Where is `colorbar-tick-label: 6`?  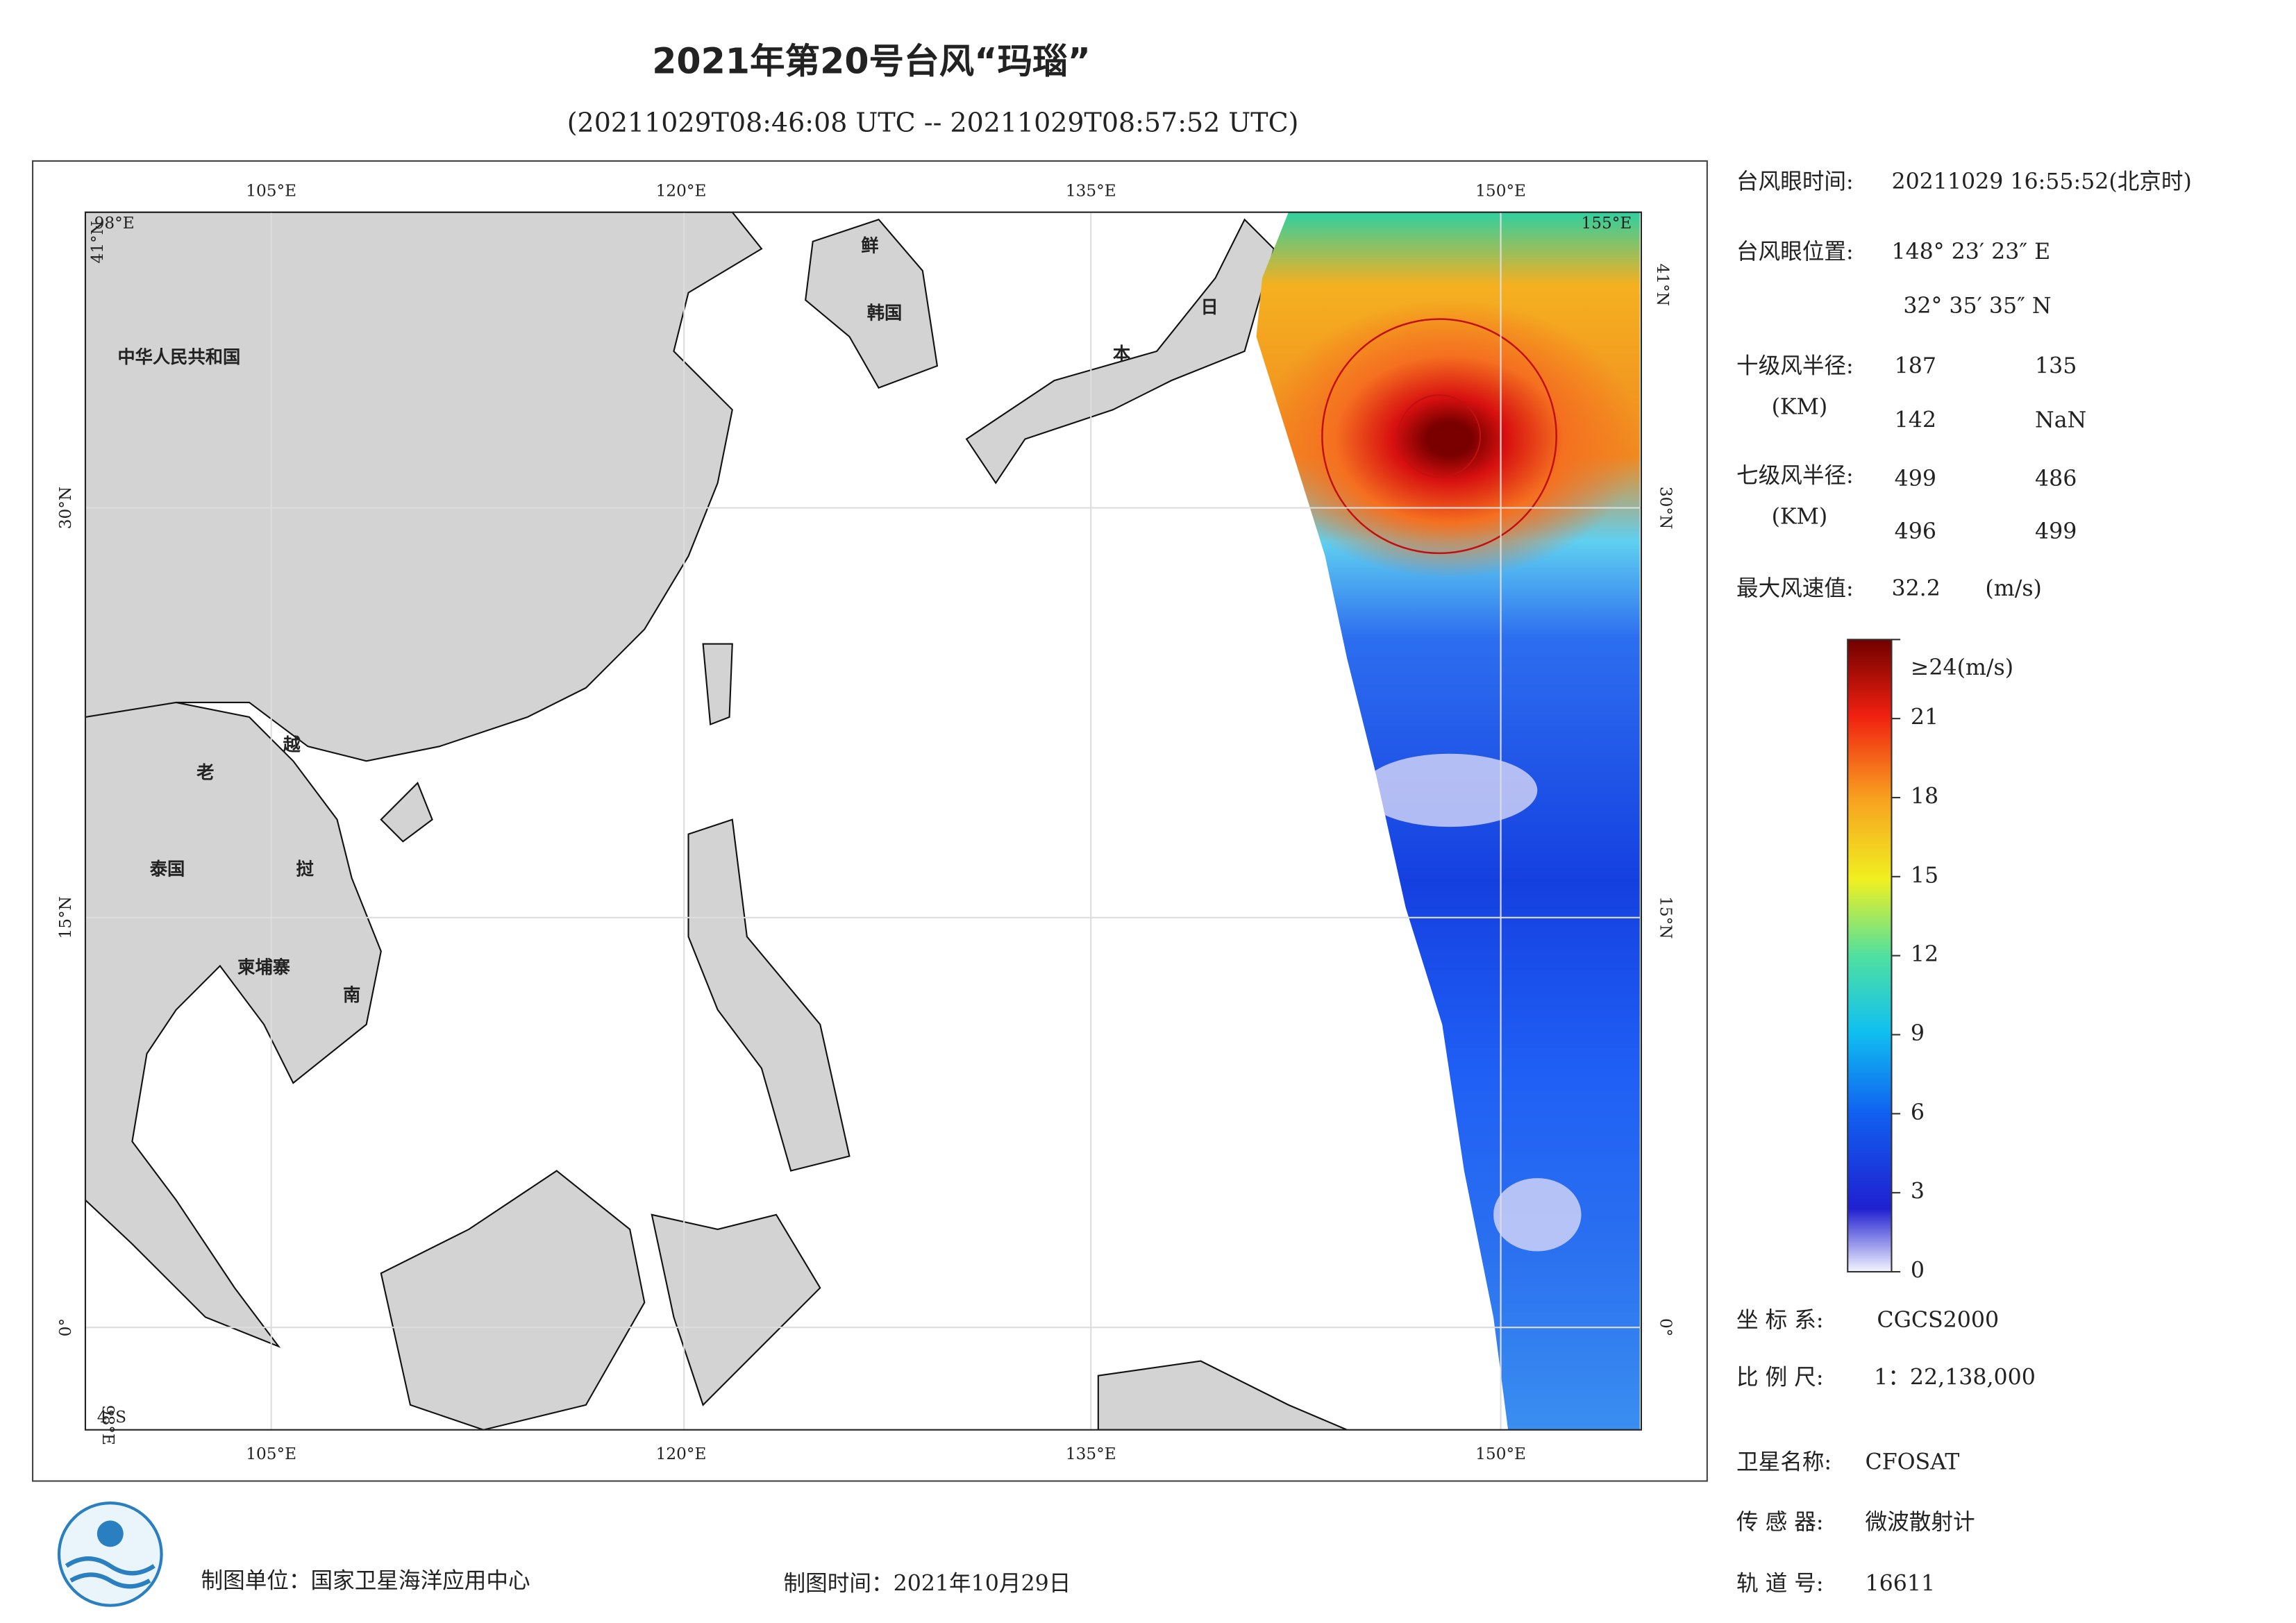
colorbar-tick-label: 6 is located at coordinates (1918, 1112).